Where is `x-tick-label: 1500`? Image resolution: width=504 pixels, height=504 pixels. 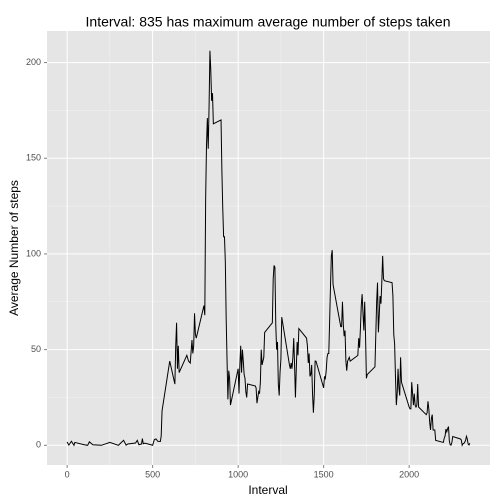 x-tick-label: 1500 is located at coordinates (324, 474).